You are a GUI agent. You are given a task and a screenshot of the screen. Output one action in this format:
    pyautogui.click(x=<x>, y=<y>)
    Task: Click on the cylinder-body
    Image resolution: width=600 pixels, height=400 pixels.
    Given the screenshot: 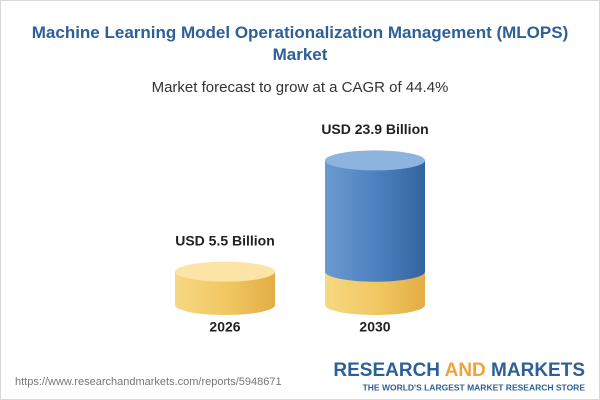 What is the action you would take?
    pyautogui.click(x=375, y=216)
    